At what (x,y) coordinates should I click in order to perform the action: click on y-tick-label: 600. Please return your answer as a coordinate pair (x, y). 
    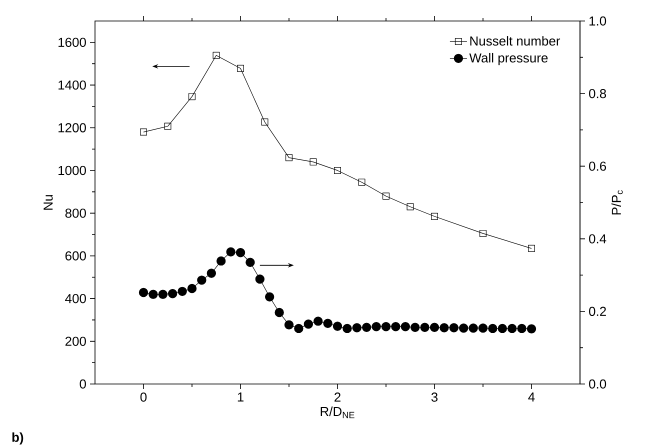
    Looking at the image, I should click on (75, 255).